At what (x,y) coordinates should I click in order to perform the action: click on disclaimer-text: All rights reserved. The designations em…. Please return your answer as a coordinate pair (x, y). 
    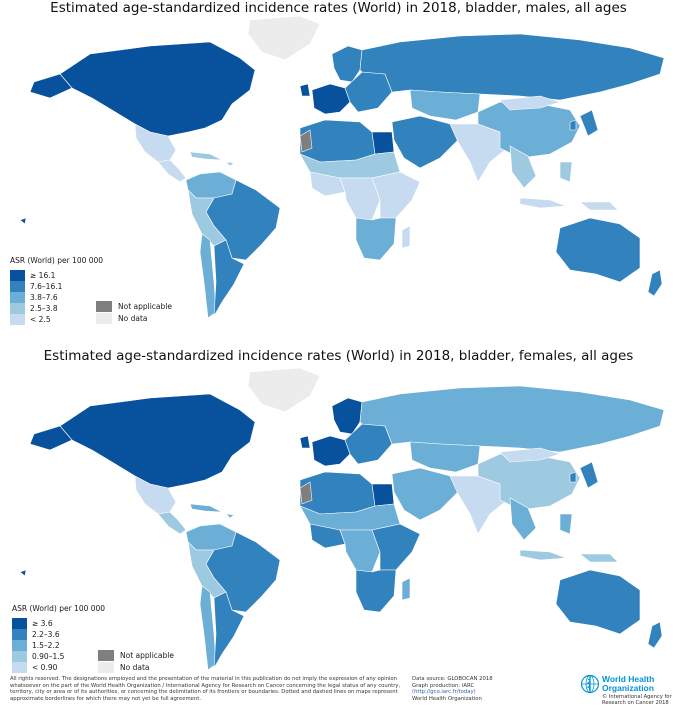
    Looking at the image, I should click on (205, 689).